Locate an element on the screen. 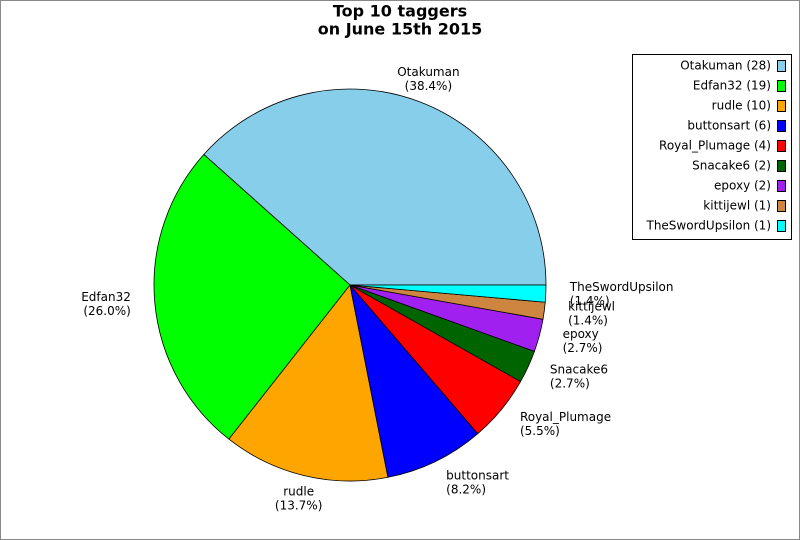 The image size is (800, 540). legend-label: Otakuman (28) is located at coordinates (725, 66).